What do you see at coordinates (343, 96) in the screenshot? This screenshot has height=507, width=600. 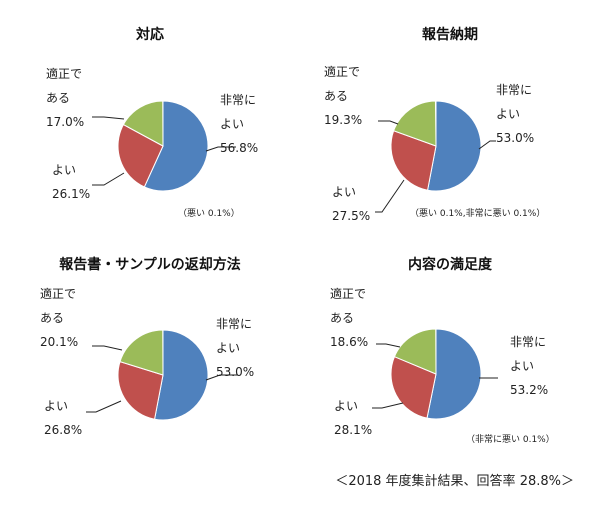 I see `label-fair: 適正で ある 19.3%` at bounding box center [343, 96].